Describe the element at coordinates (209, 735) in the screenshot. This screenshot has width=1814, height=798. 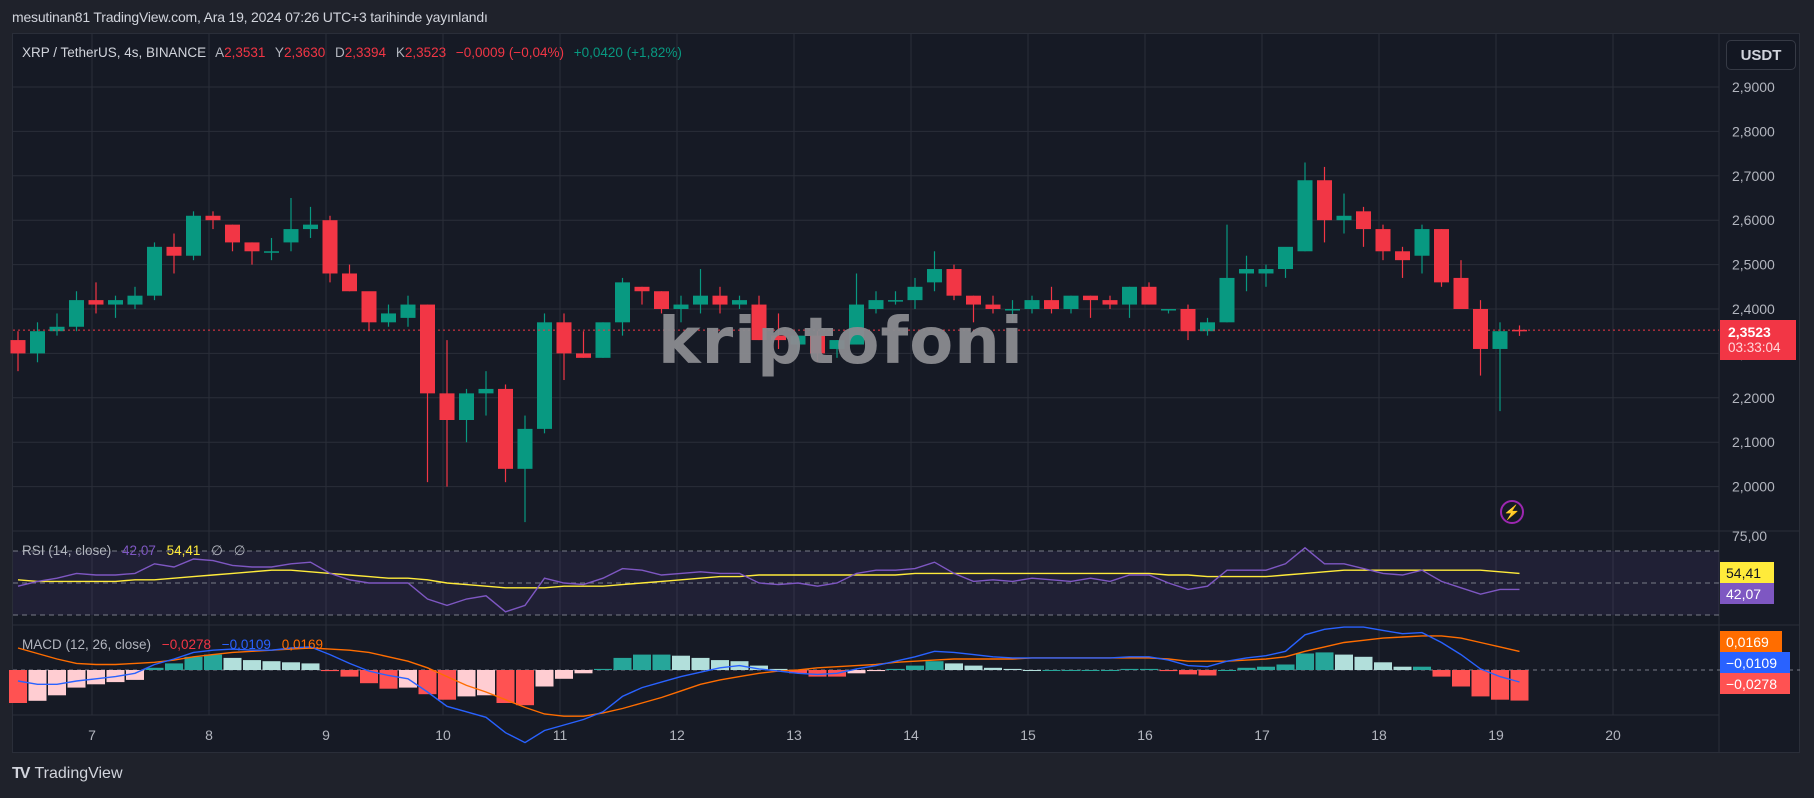
I see `date-tick: 8` at that location.